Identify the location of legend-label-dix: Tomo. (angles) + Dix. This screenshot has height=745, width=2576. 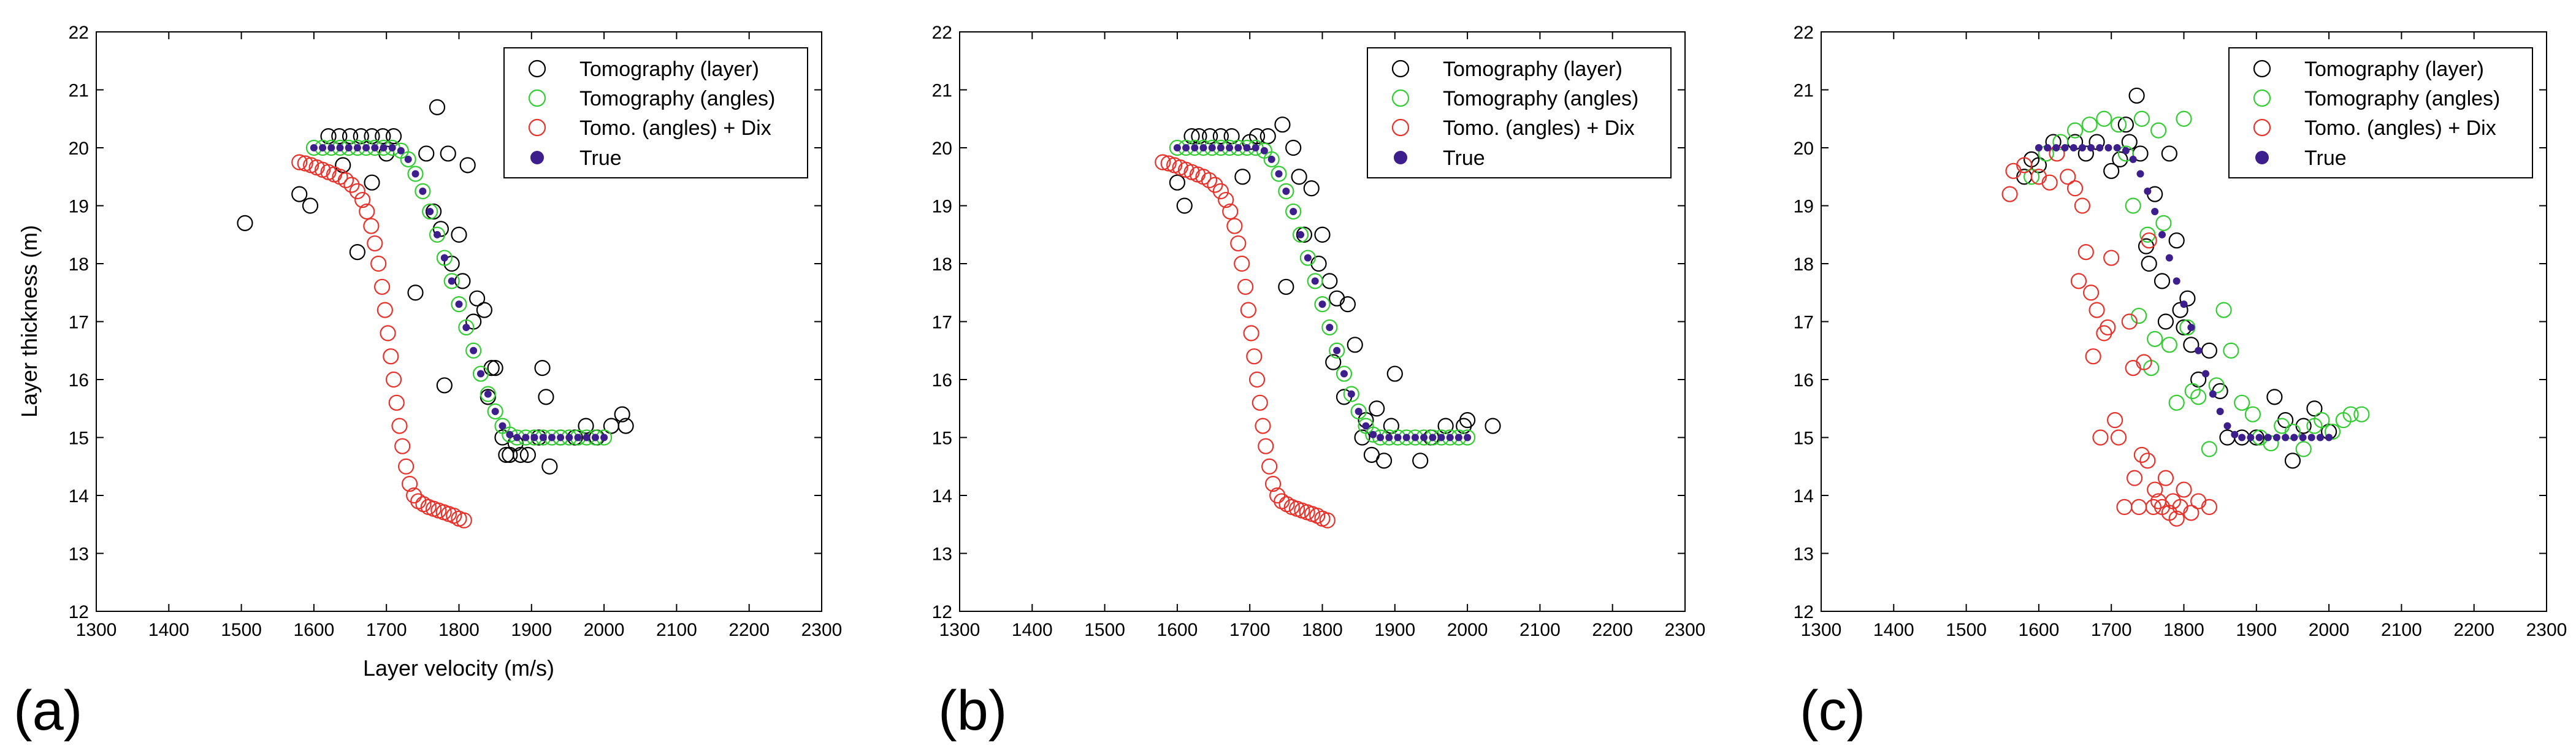
(2400, 128).